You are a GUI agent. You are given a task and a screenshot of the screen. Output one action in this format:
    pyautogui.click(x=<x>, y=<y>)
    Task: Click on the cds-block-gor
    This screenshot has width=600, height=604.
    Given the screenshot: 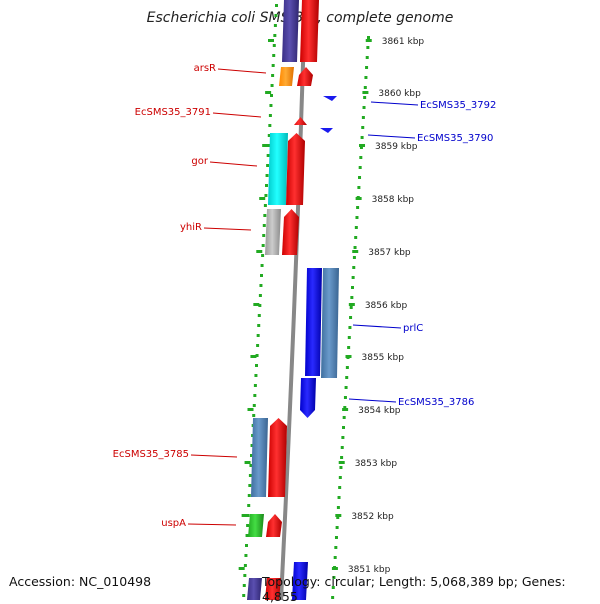 What is the action you would take?
    pyautogui.click(x=278, y=169)
    